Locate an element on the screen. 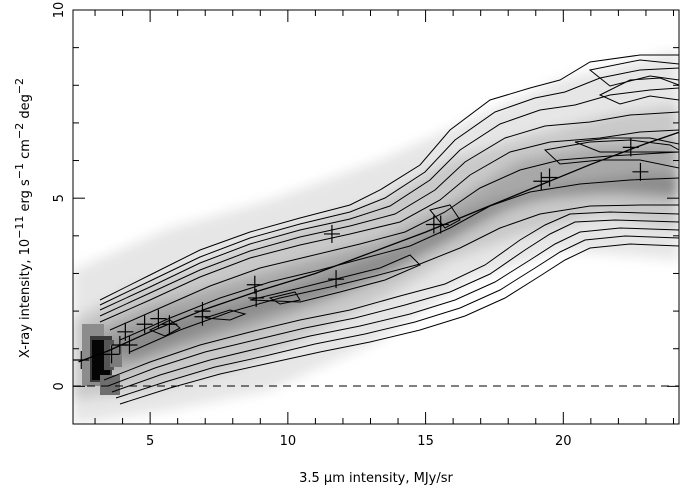  y-tick-label: 10 is located at coordinates (59, 10).